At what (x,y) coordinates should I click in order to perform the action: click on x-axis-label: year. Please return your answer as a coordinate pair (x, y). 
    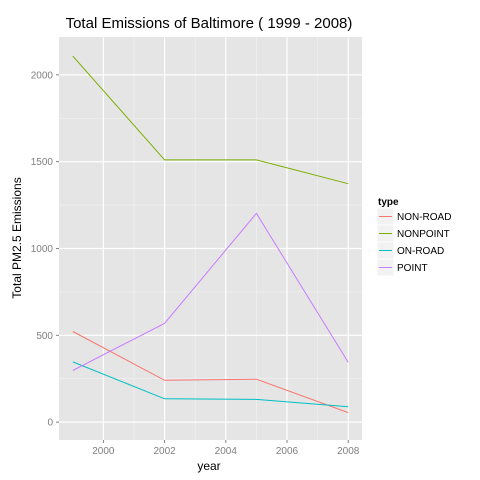
    Looking at the image, I should click on (208, 466).